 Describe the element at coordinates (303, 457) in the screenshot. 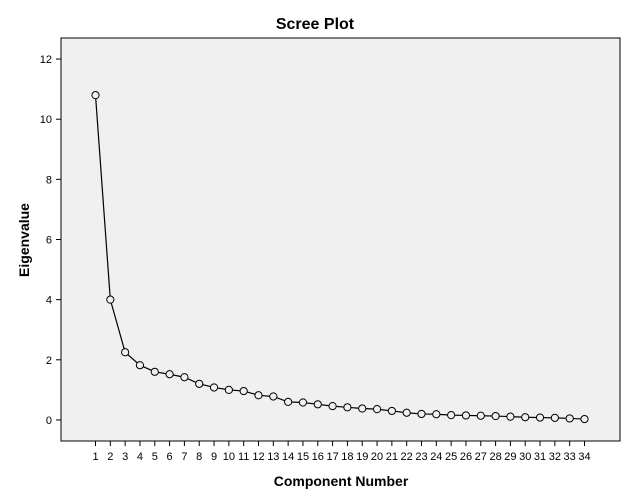

I see `x-tick-label: 15` at that location.